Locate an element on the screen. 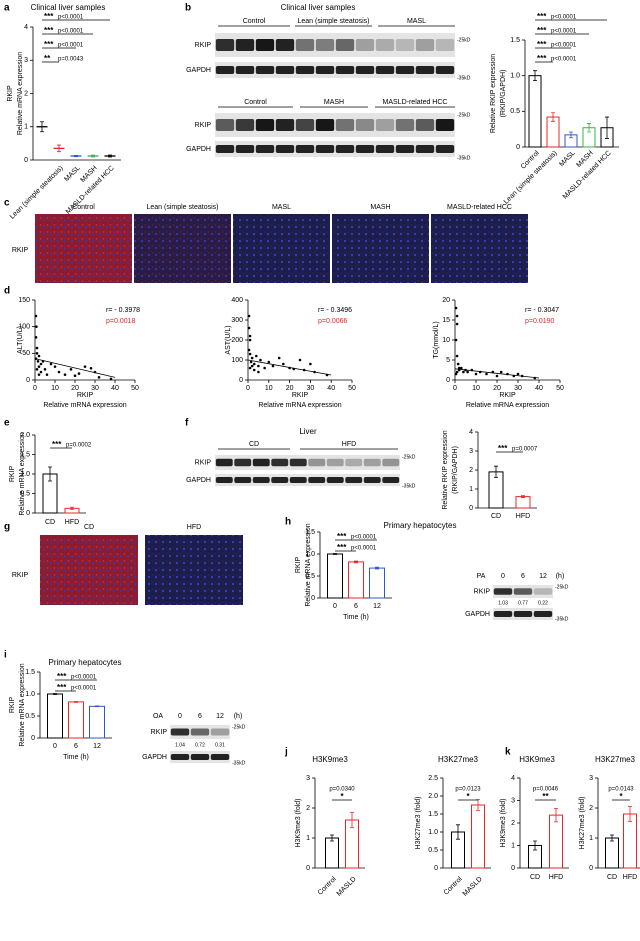  p-value: p=0.0066 is located at coordinates (332, 321).